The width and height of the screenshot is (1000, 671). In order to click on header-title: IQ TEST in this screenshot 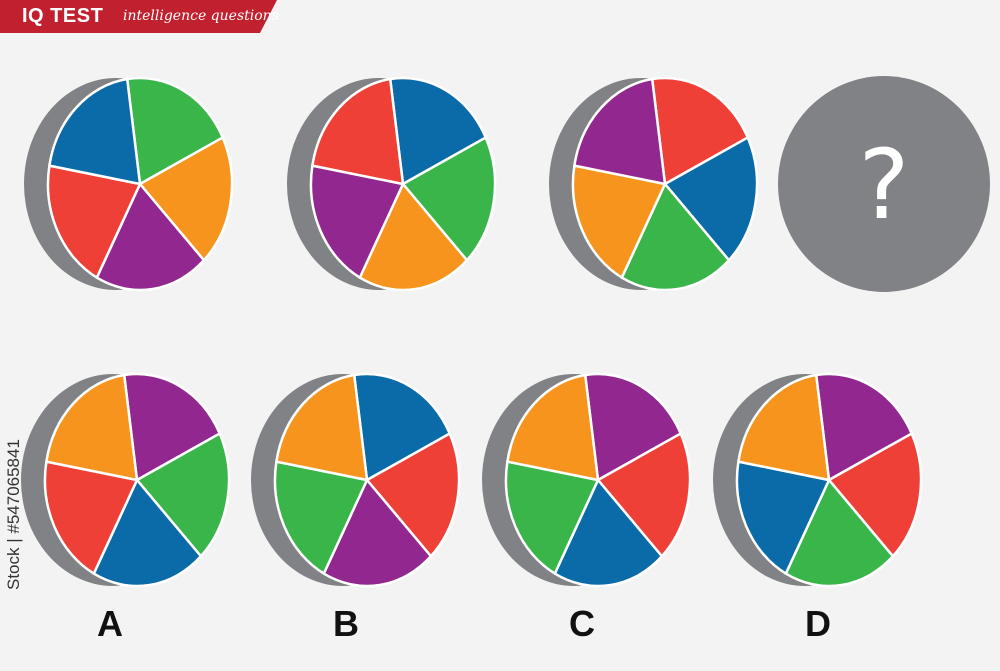, I will do `click(63, 16)`.